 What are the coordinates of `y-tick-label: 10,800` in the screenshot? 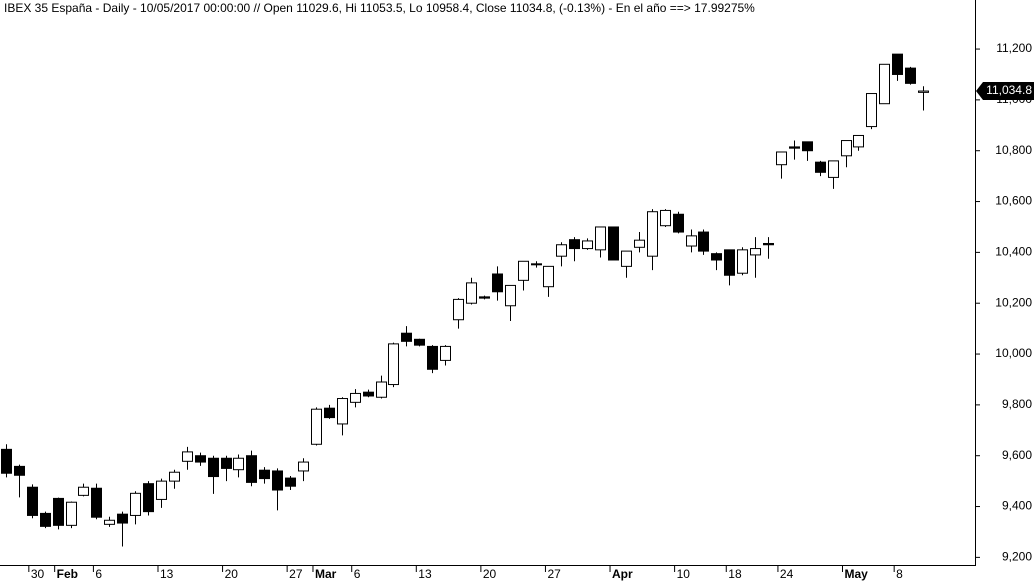 It's located at (1013, 150).